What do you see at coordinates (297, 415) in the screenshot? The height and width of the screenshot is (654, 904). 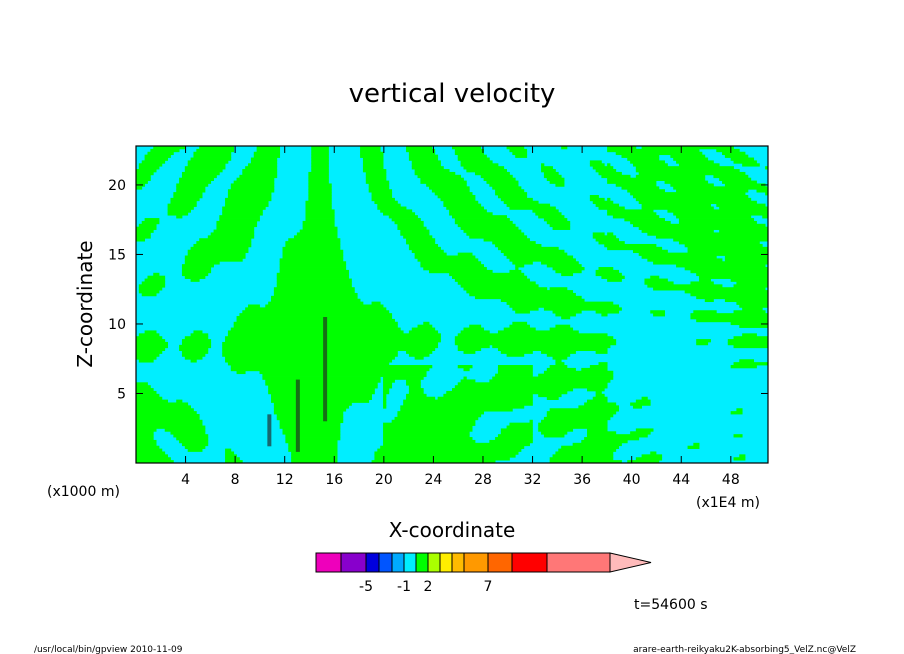 I see `contour-cluster` at bounding box center [297, 415].